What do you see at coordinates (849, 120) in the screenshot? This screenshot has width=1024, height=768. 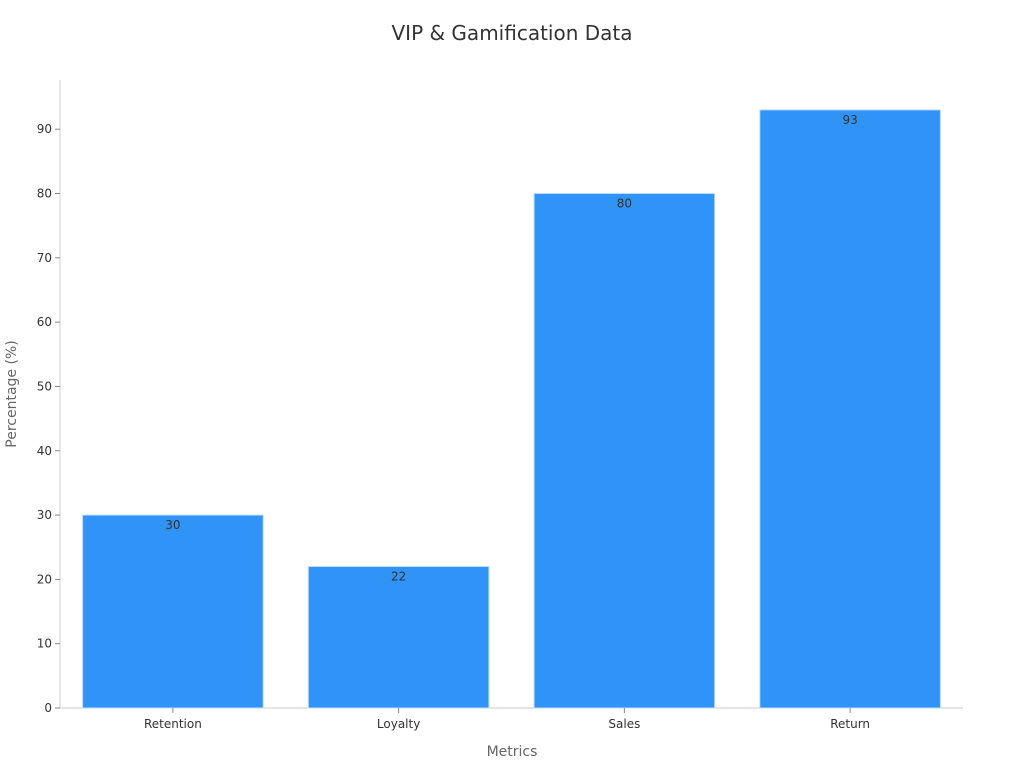 I see `data-label-return: 93` at bounding box center [849, 120].